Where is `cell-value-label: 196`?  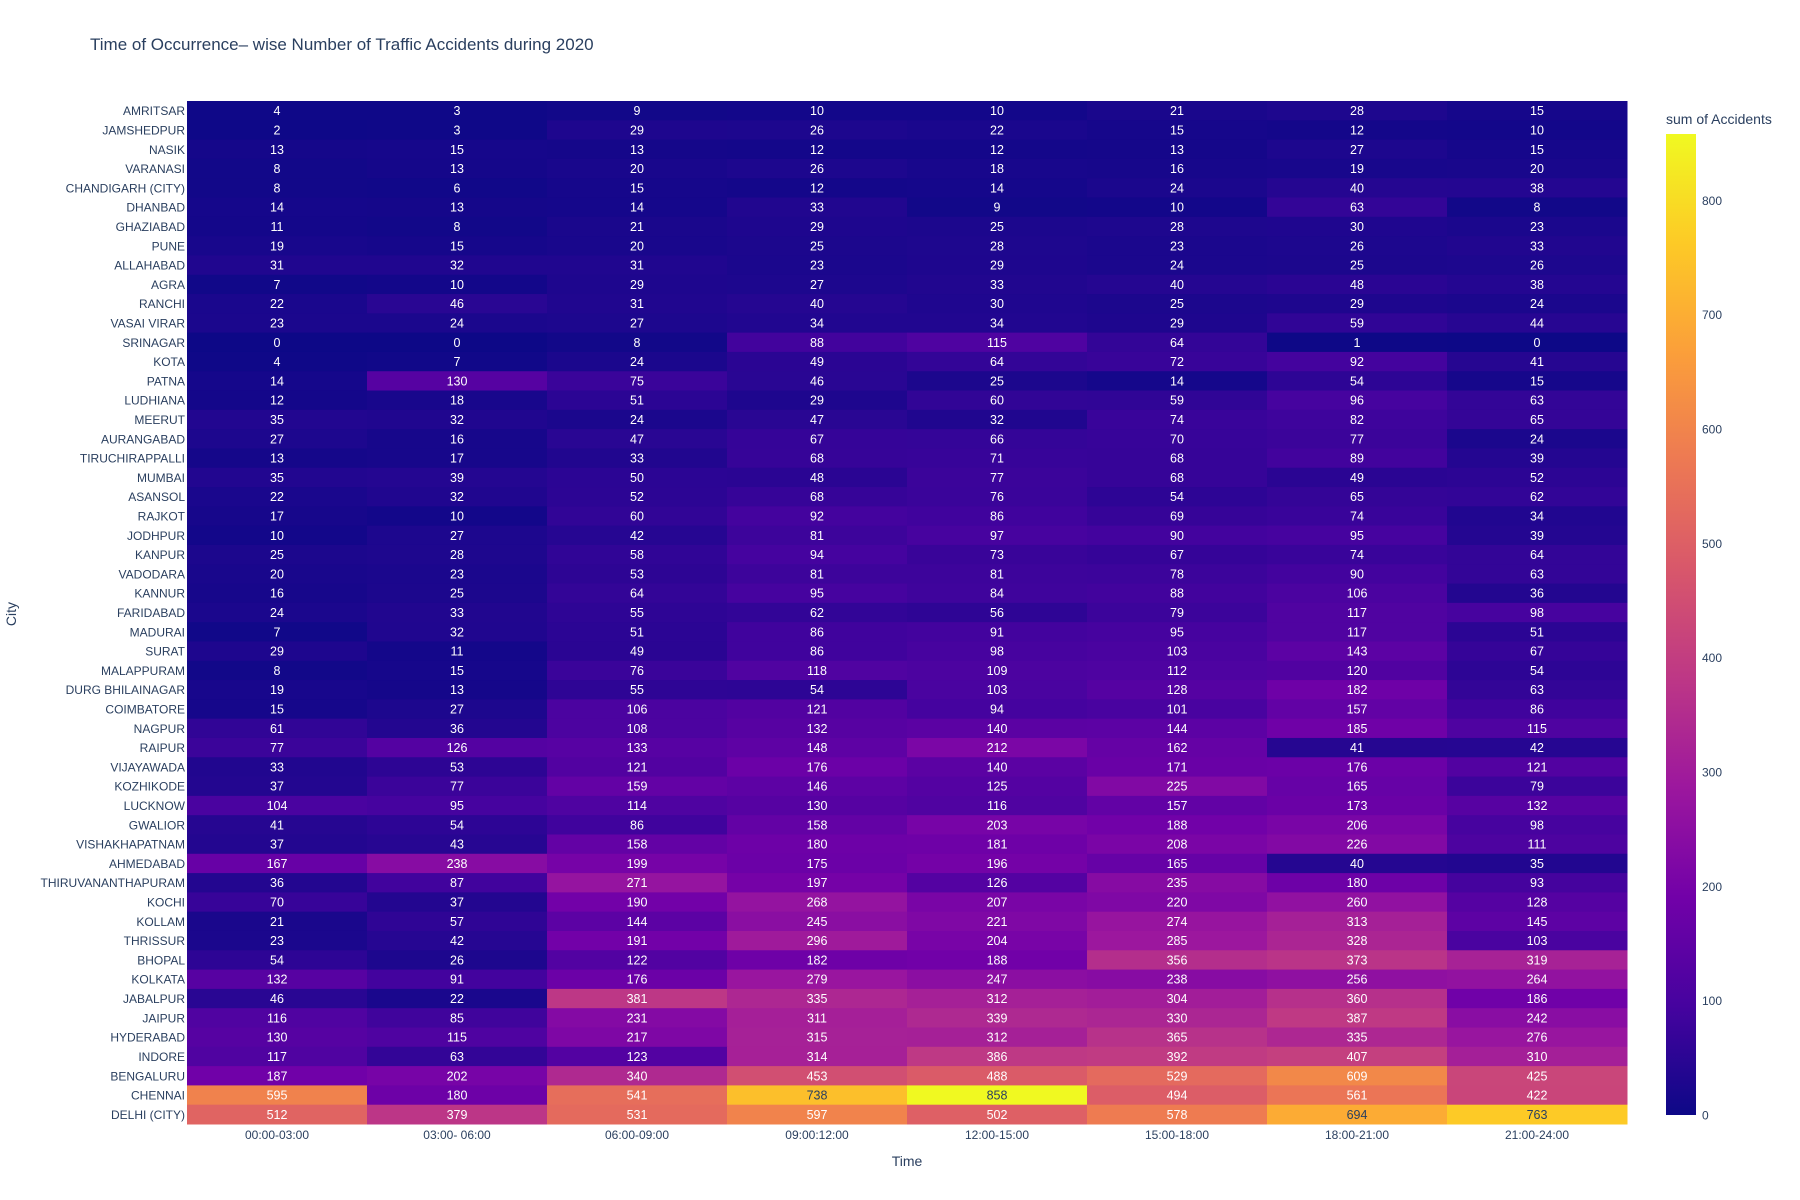
cell-value-label: 196 is located at coordinates (997, 864).